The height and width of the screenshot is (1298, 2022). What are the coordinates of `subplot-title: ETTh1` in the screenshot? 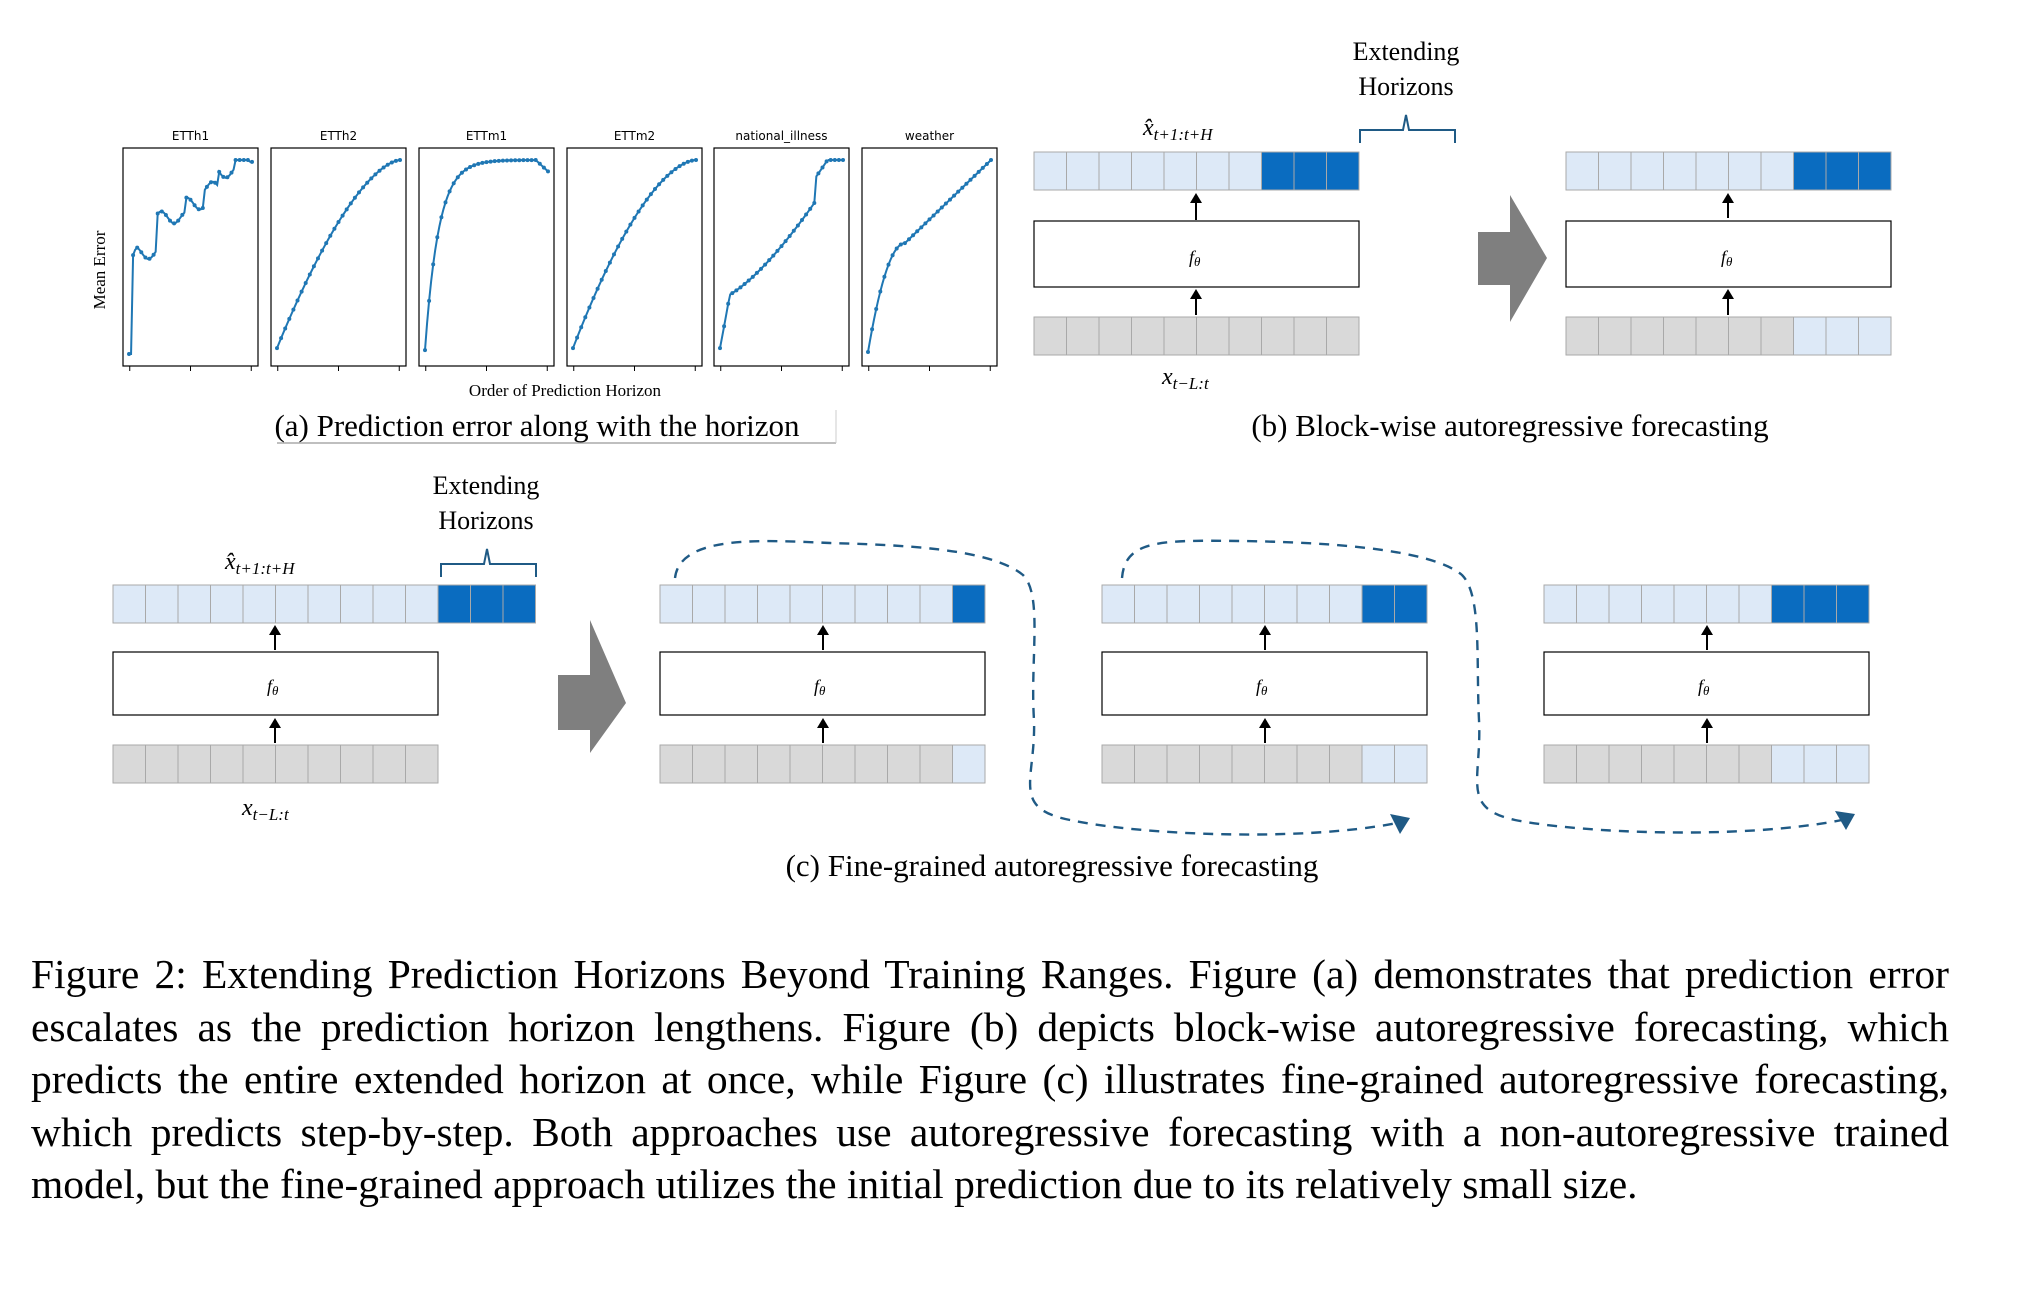 It's located at (190, 136).